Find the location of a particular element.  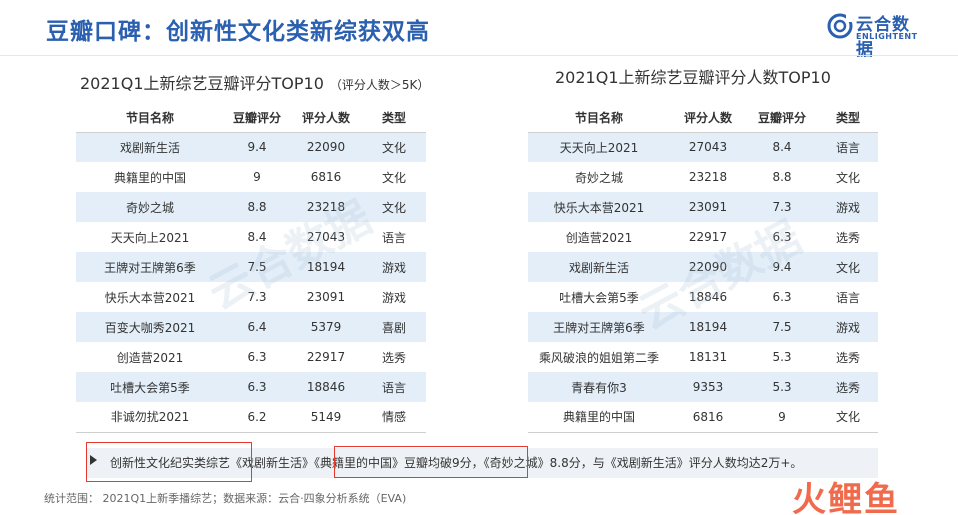

table-row: 戏剧新生活 9.4 22090 文化 is located at coordinates (251, 147).